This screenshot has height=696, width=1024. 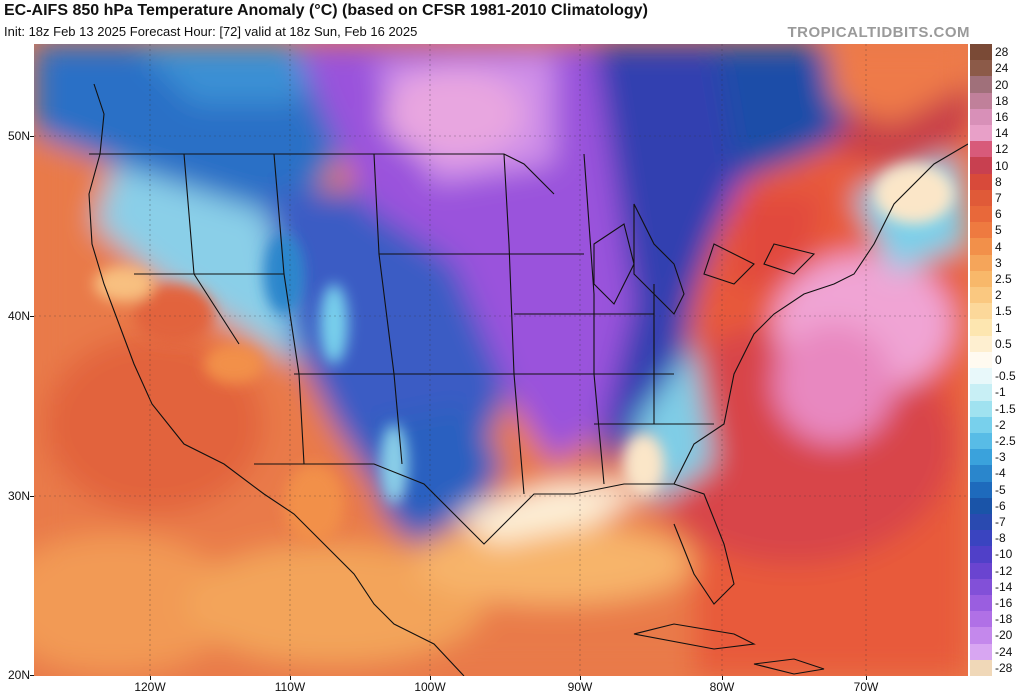 What do you see at coordinates (998, 262) in the screenshot?
I see `color-scale-label: 3` at bounding box center [998, 262].